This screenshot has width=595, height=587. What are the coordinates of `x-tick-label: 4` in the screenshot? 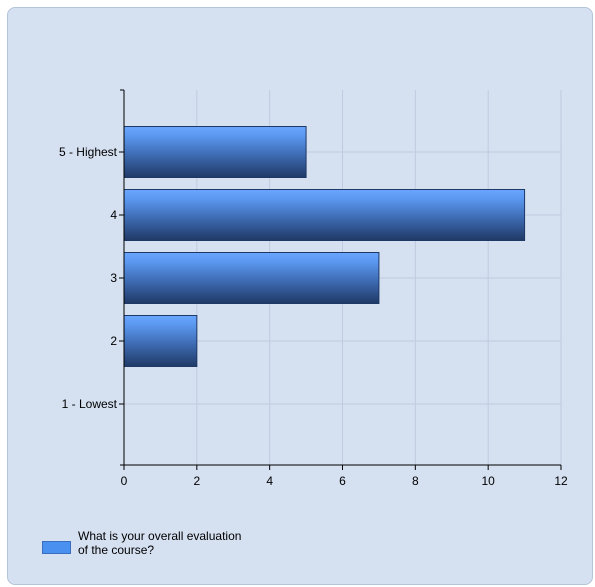 It's located at (269, 481).